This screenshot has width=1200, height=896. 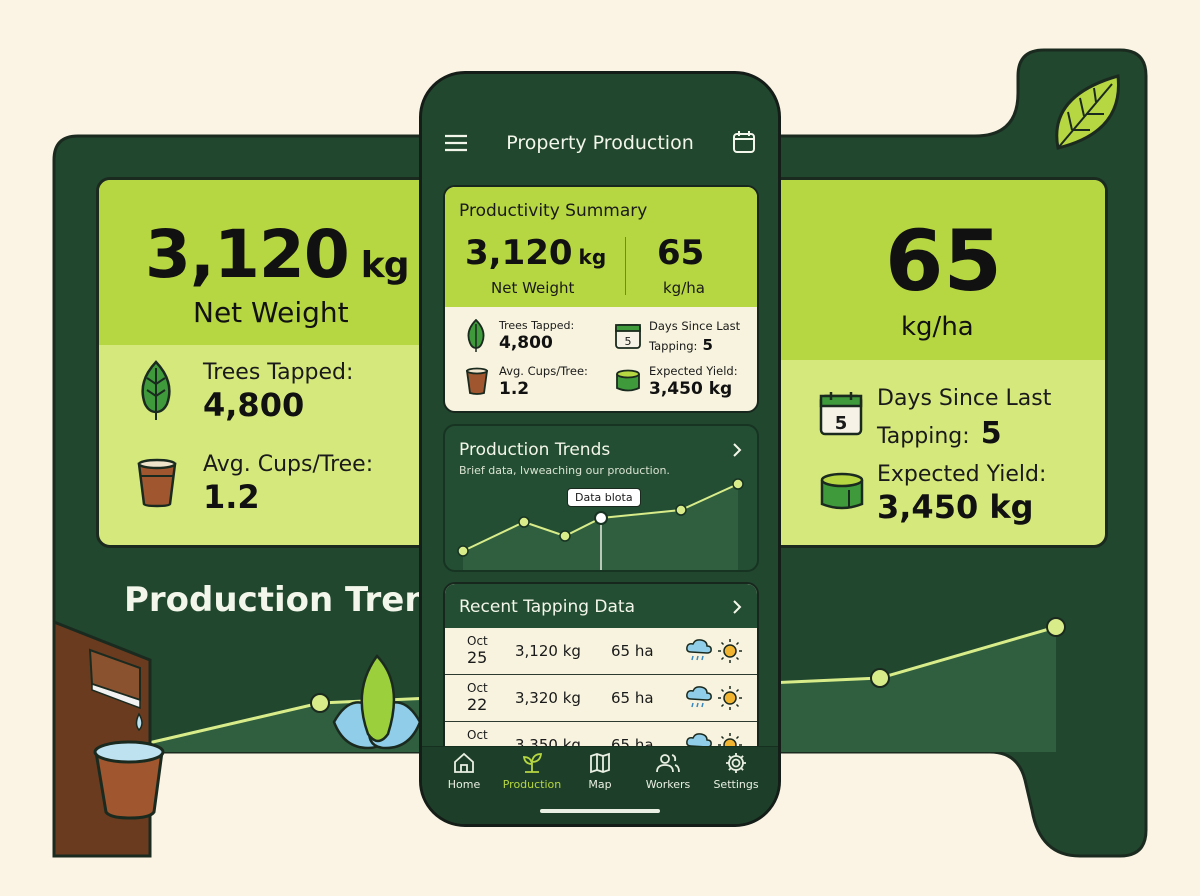 I want to click on summary-title: Productivity Summary, so click(x=553, y=211).